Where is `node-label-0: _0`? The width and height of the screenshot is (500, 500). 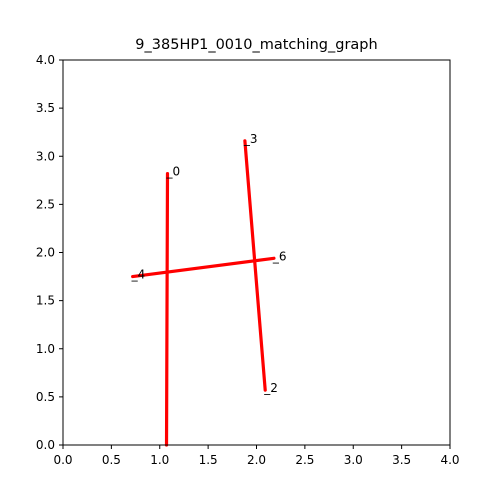
node-label-0: _0 is located at coordinates (172, 172).